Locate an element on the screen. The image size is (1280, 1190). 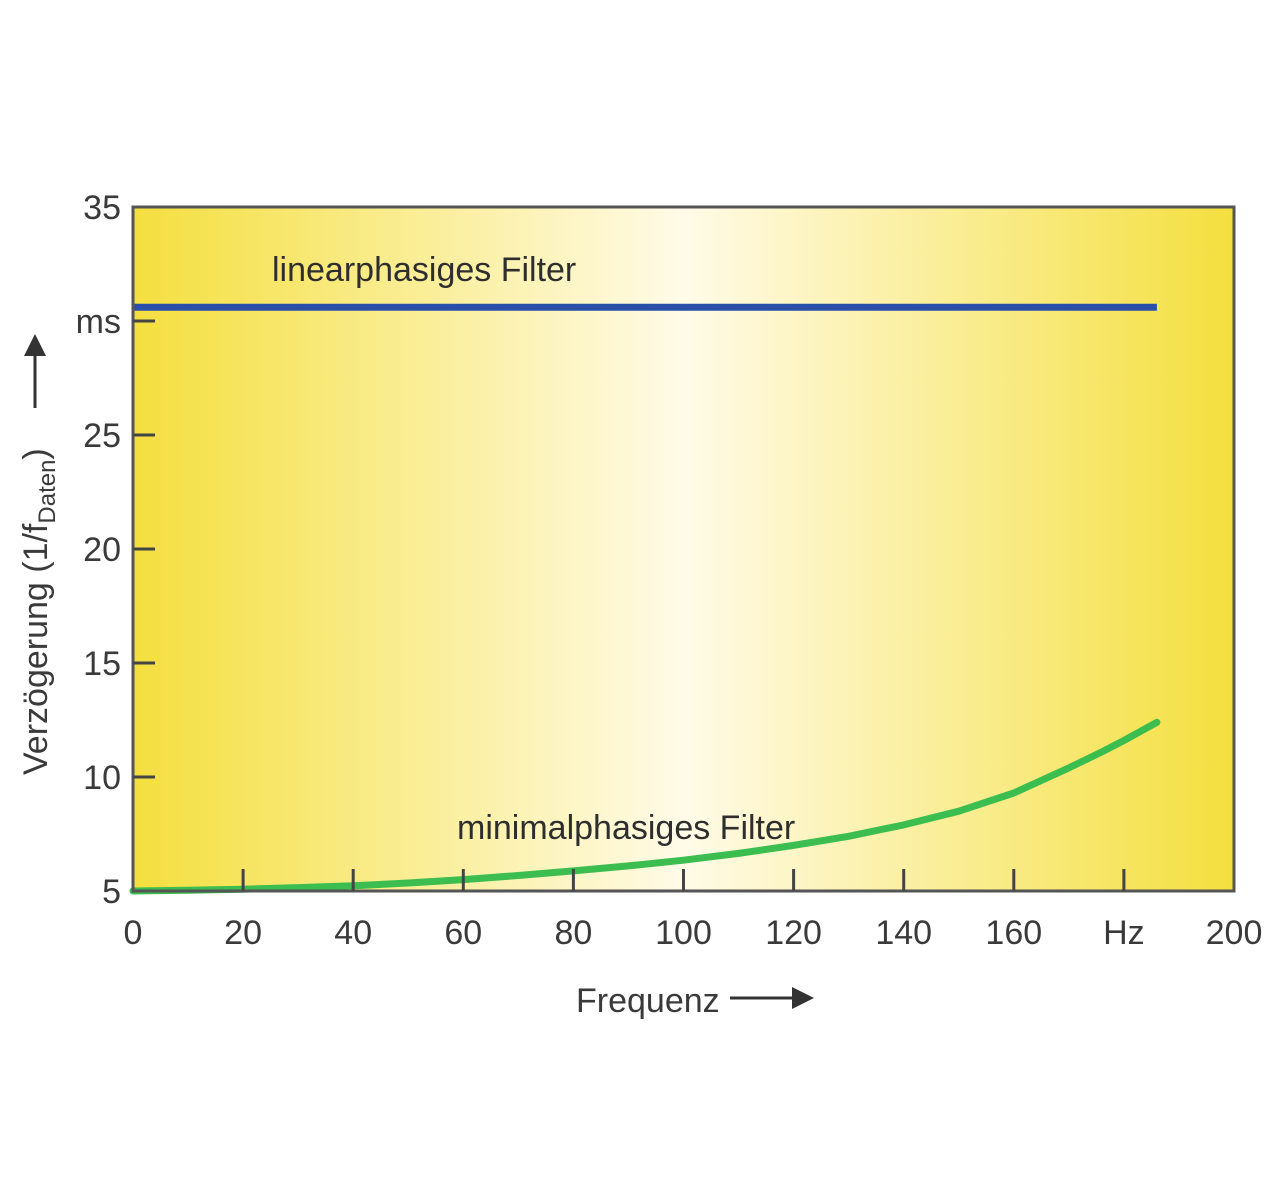
x-tick-label: 0 is located at coordinates (133, 933).